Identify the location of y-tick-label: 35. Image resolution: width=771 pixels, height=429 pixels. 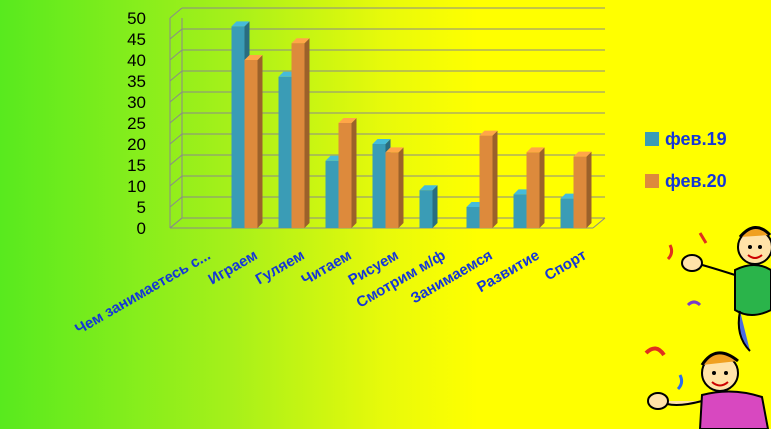
(136, 81).